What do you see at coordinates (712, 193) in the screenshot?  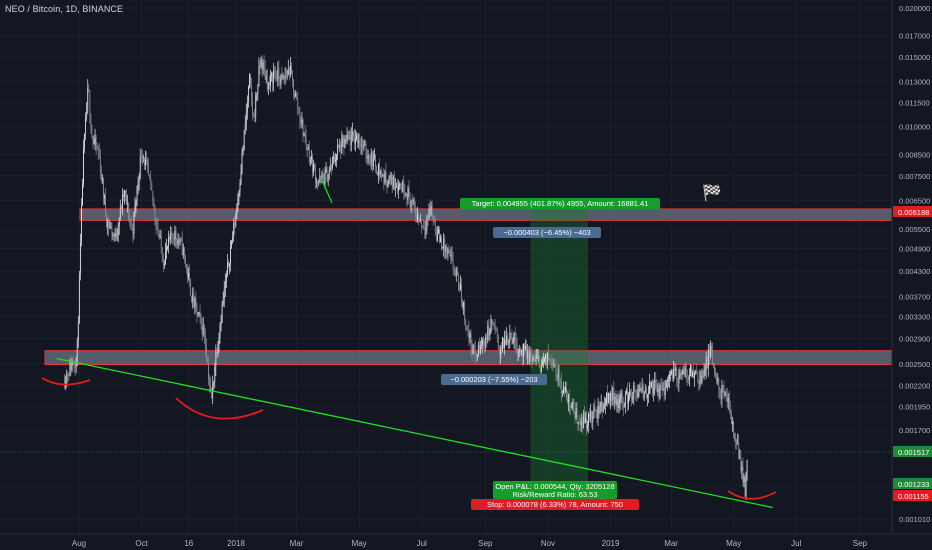 I see `flag-icon: 🏁` at bounding box center [712, 193].